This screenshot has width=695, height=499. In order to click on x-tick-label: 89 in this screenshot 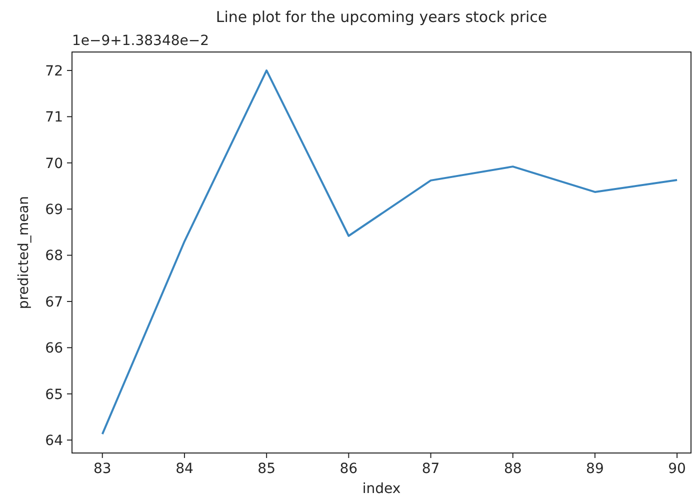, I will do `click(595, 469)`.